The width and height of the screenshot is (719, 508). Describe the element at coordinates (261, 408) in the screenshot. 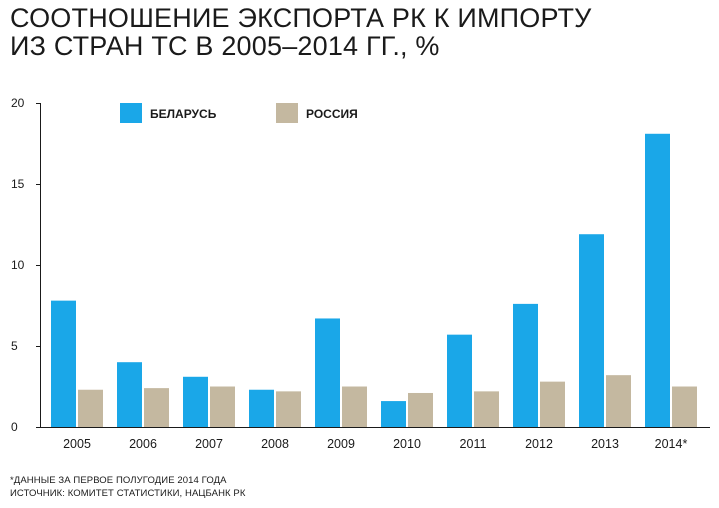

I see `bar-belarus-2008` at that location.